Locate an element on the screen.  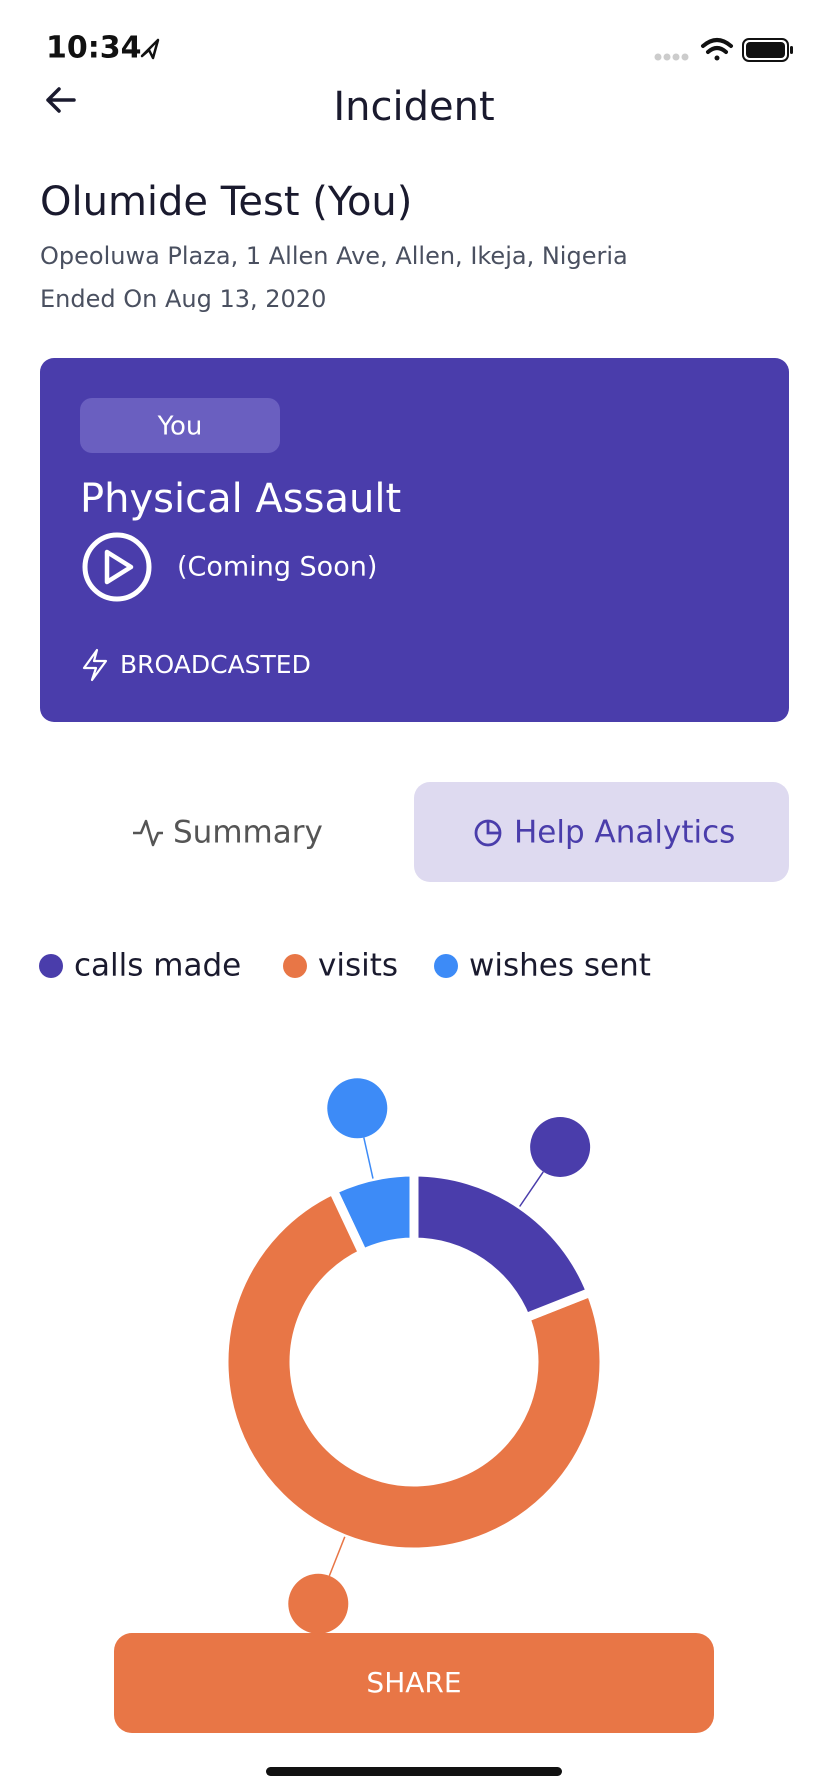
badge-label: You is located at coordinates (180, 427).